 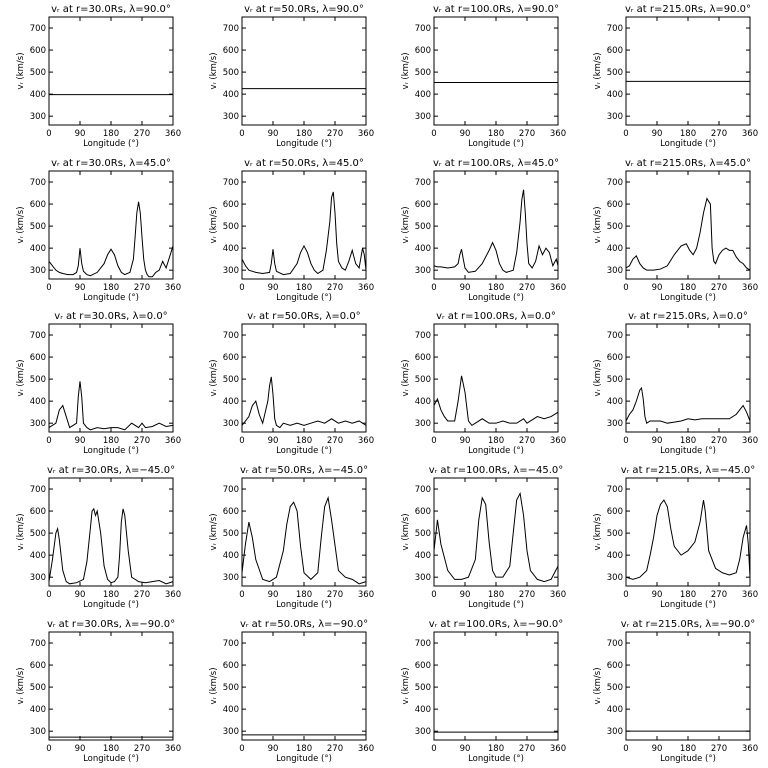 What do you see at coordinates (688, 163) in the screenshot?
I see `panel-title: vᵣ at r=215.0Rs, λ=45.0°` at bounding box center [688, 163].